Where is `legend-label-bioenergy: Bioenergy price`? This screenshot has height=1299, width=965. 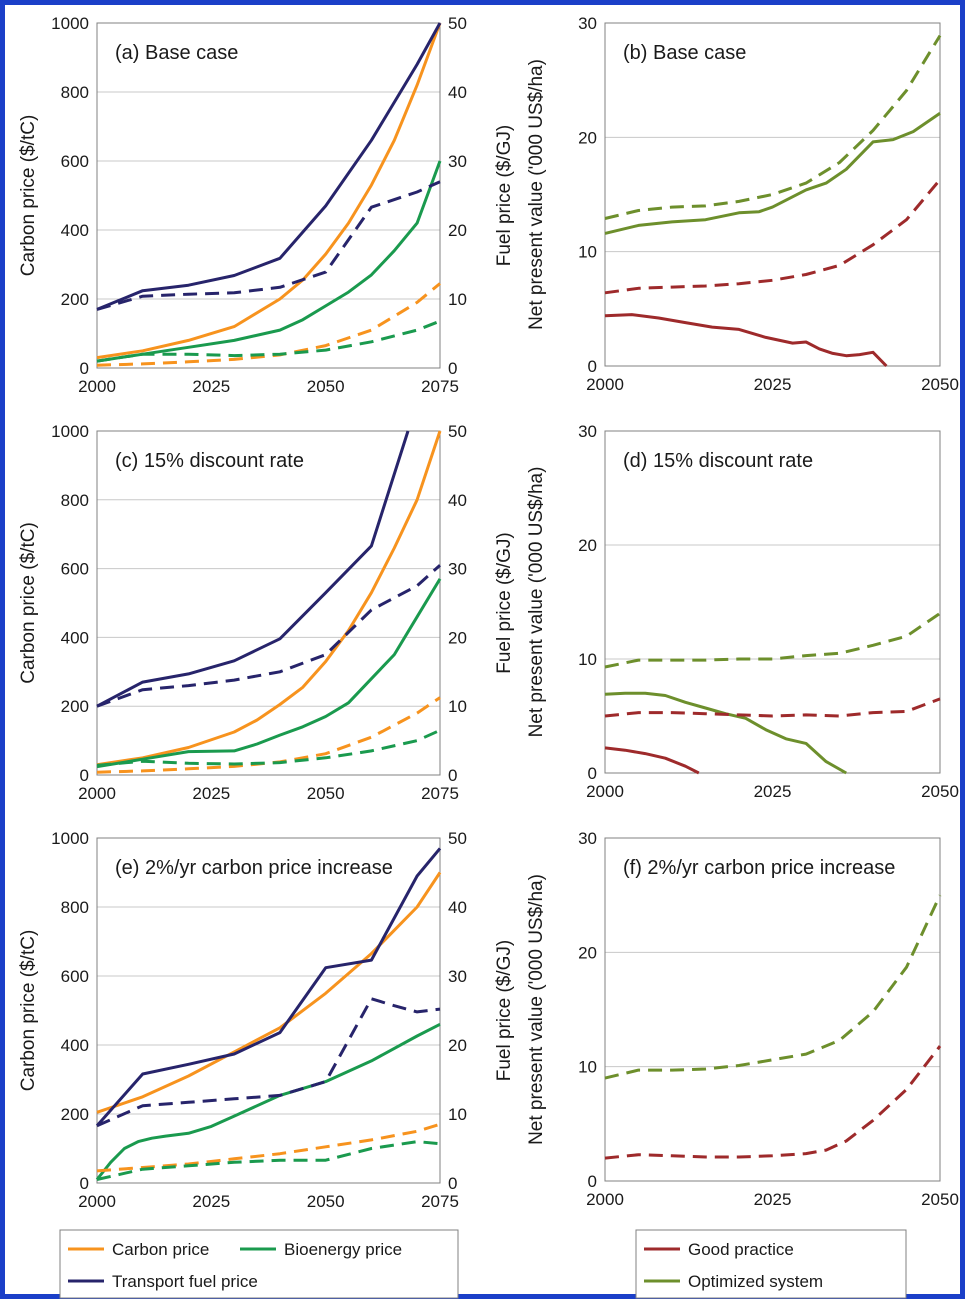
legend-label-bioenergy: Bioenergy price is located at coordinates (343, 1249).